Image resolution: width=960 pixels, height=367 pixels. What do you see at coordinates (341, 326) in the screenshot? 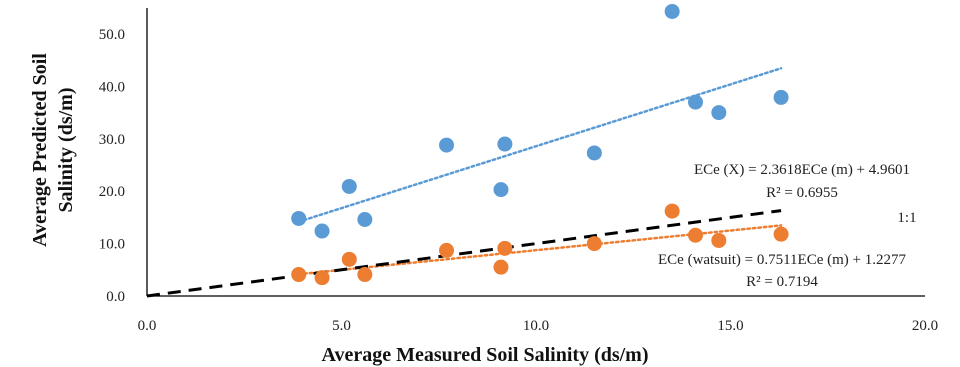
I see `x-tick-label: 5.0` at bounding box center [341, 326].